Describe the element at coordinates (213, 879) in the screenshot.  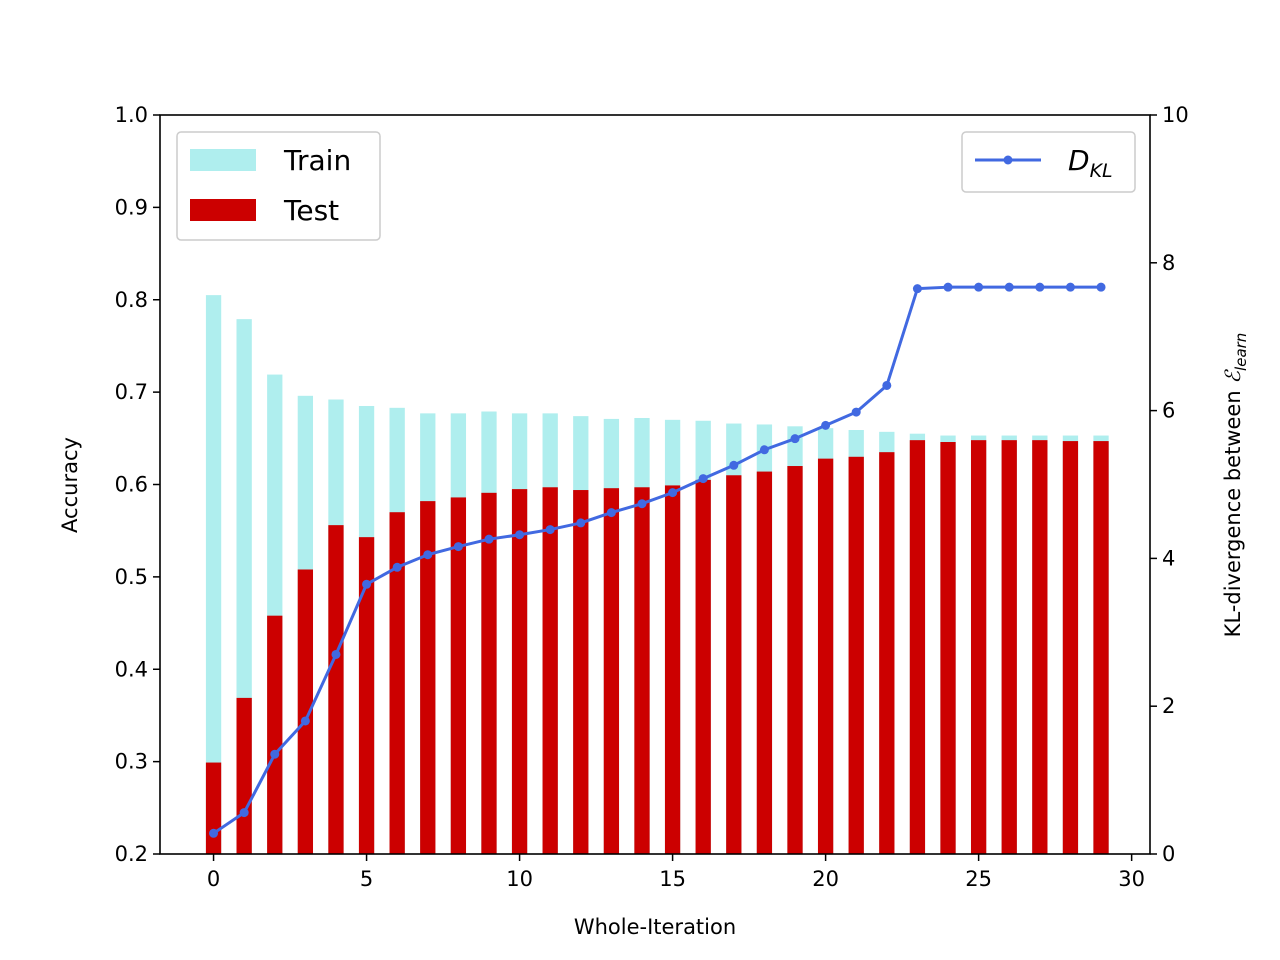
I see `x-tick-label: 0` at that location.